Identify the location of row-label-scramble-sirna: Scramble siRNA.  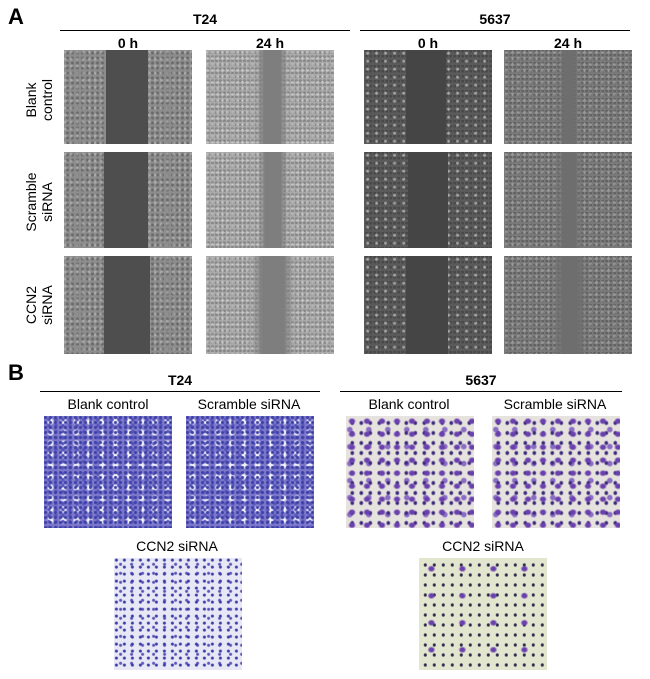
(39, 202).